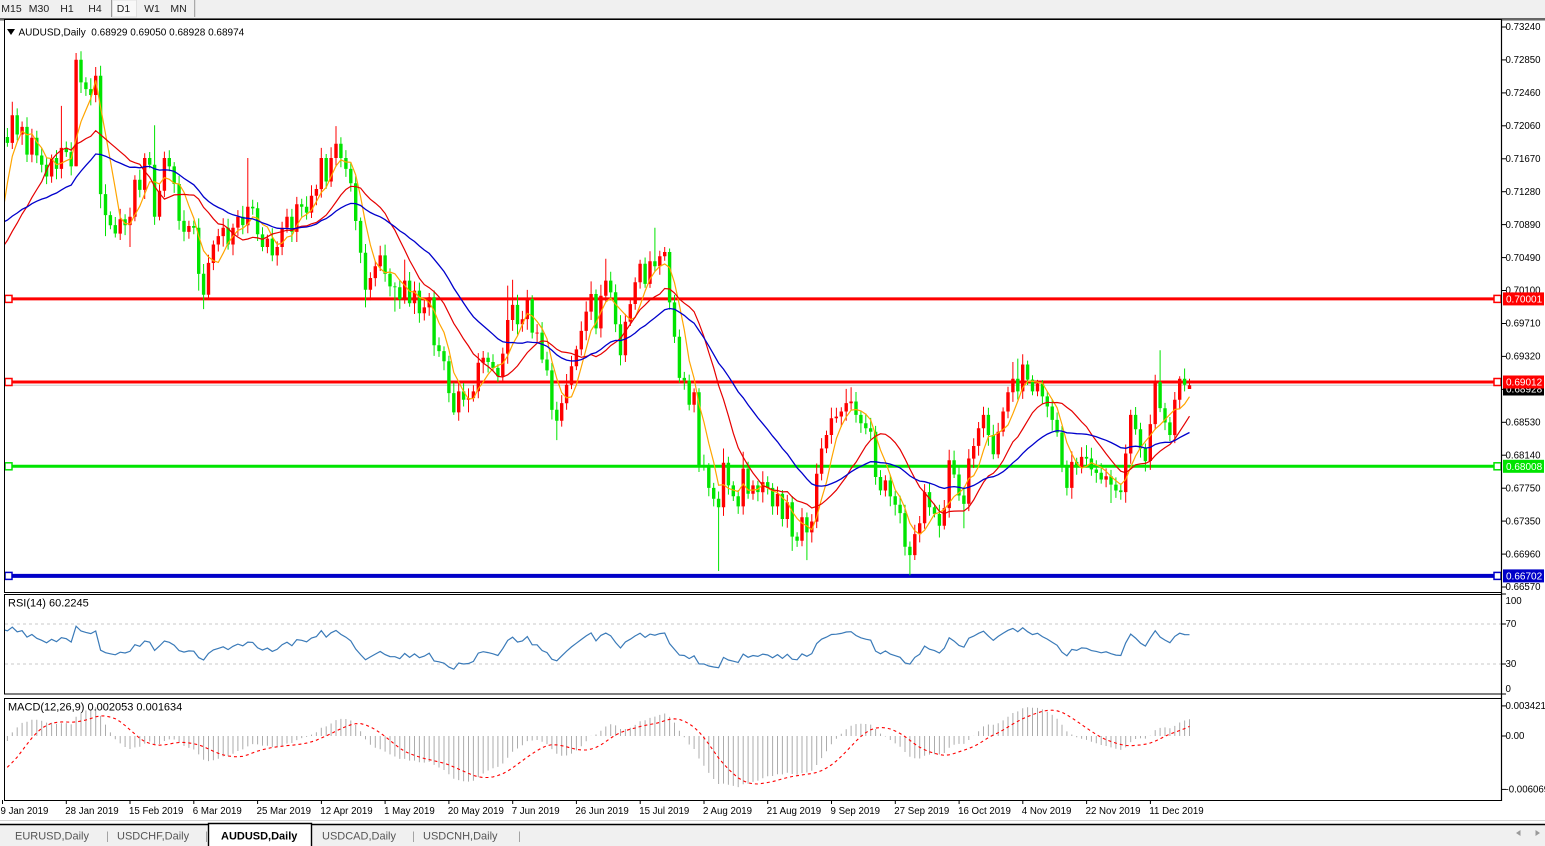  Describe the element at coordinates (52, 837) in the screenshot. I see `svg-text: EURUSD,Daily` at that location.